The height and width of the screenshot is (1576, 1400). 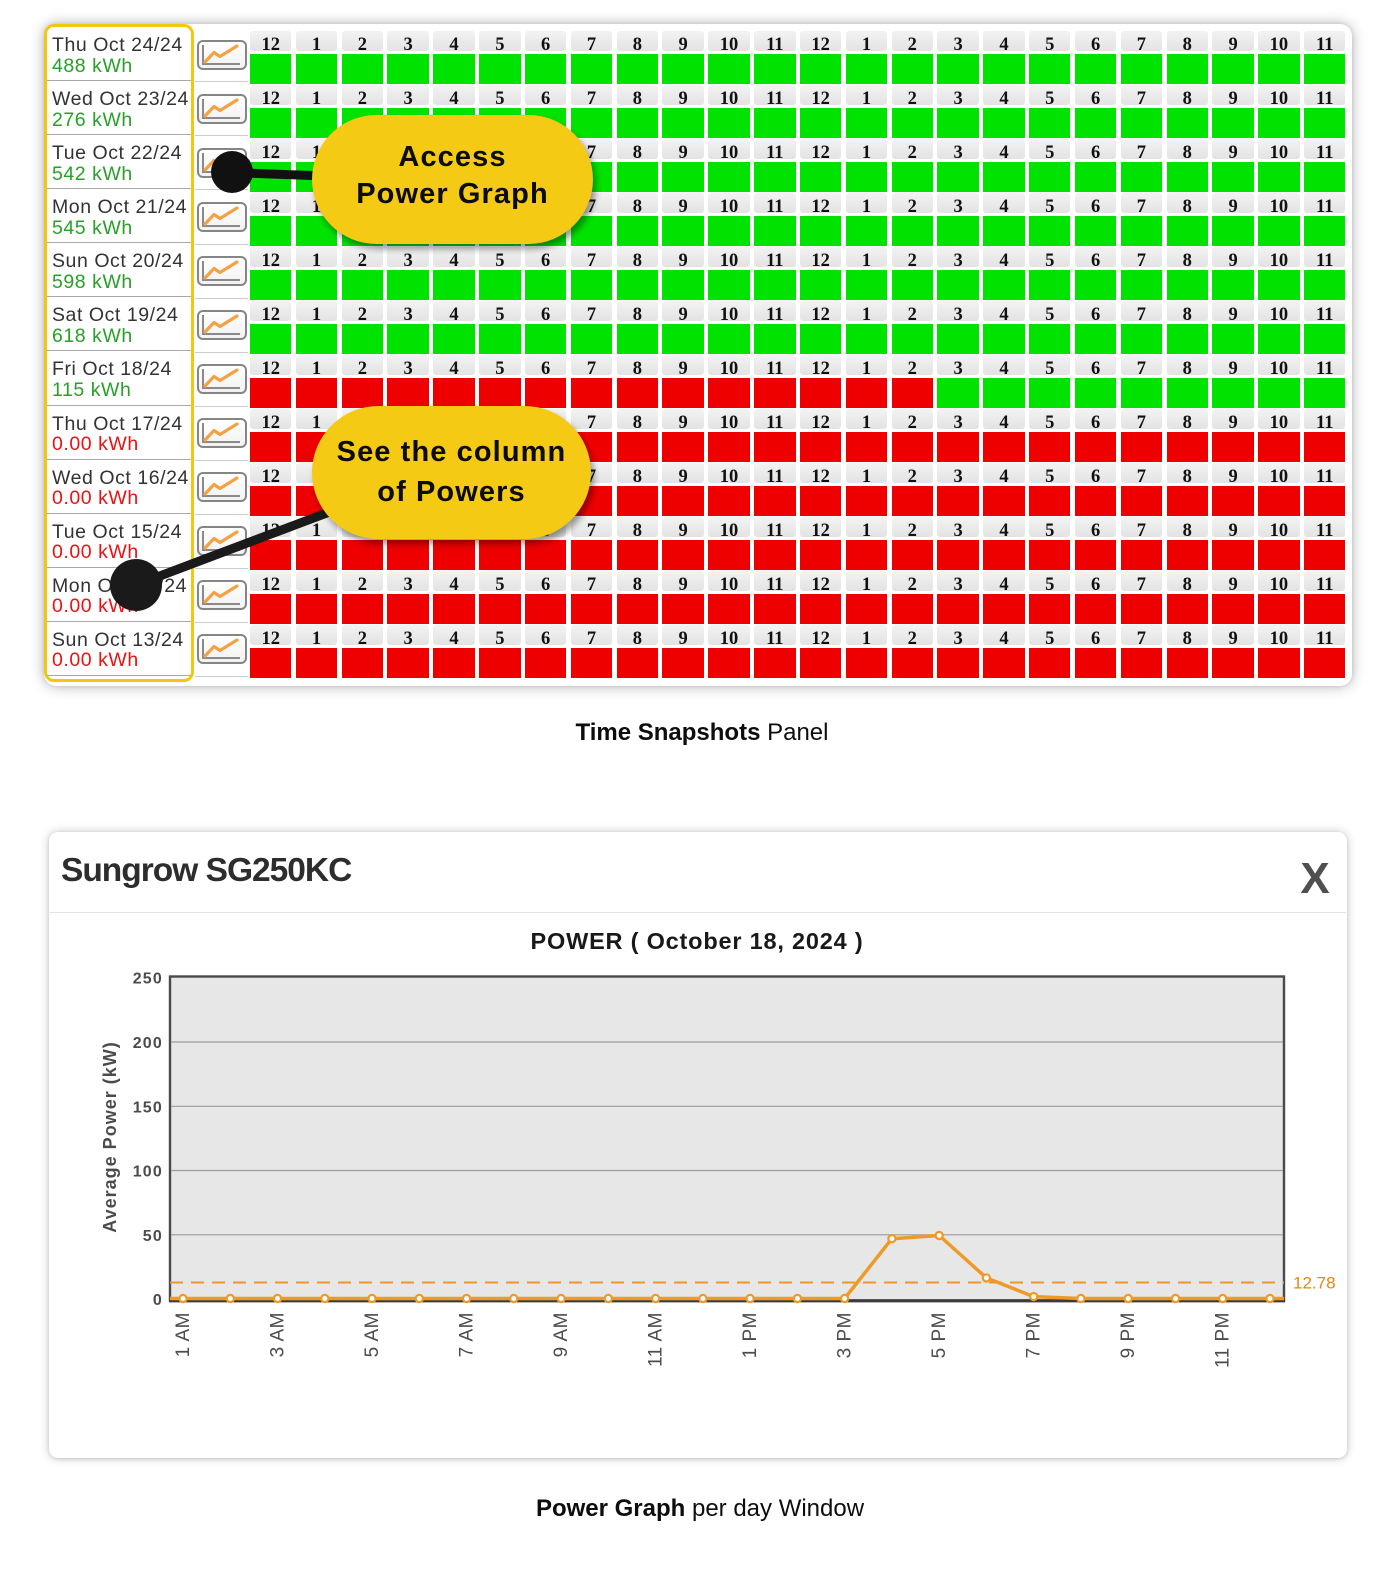 What do you see at coordinates (1034, 1335) in the screenshot?
I see `svg-text: 7 PM` at bounding box center [1034, 1335].